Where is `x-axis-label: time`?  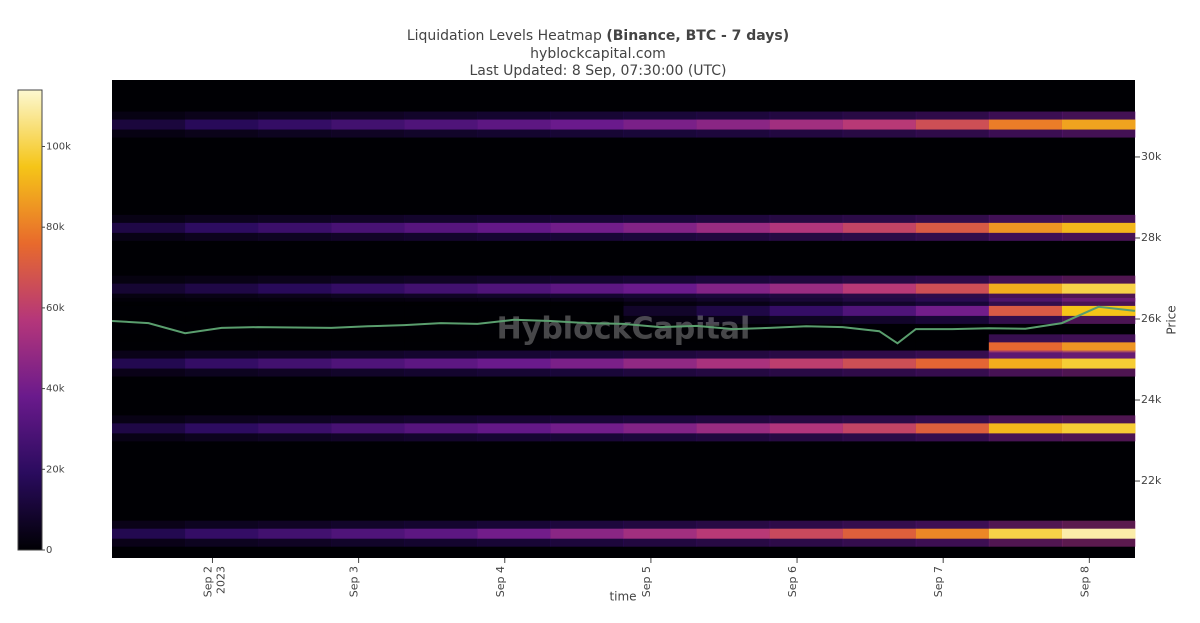
x-axis-label: time is located at coordinates (622, 597).